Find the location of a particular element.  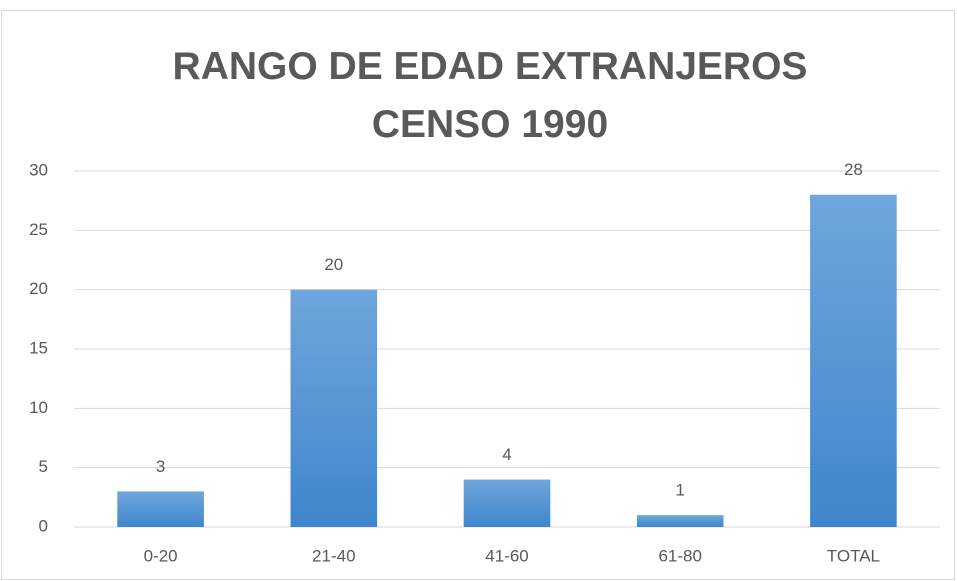

data-label: 20 is located at coordinates (333, 264).